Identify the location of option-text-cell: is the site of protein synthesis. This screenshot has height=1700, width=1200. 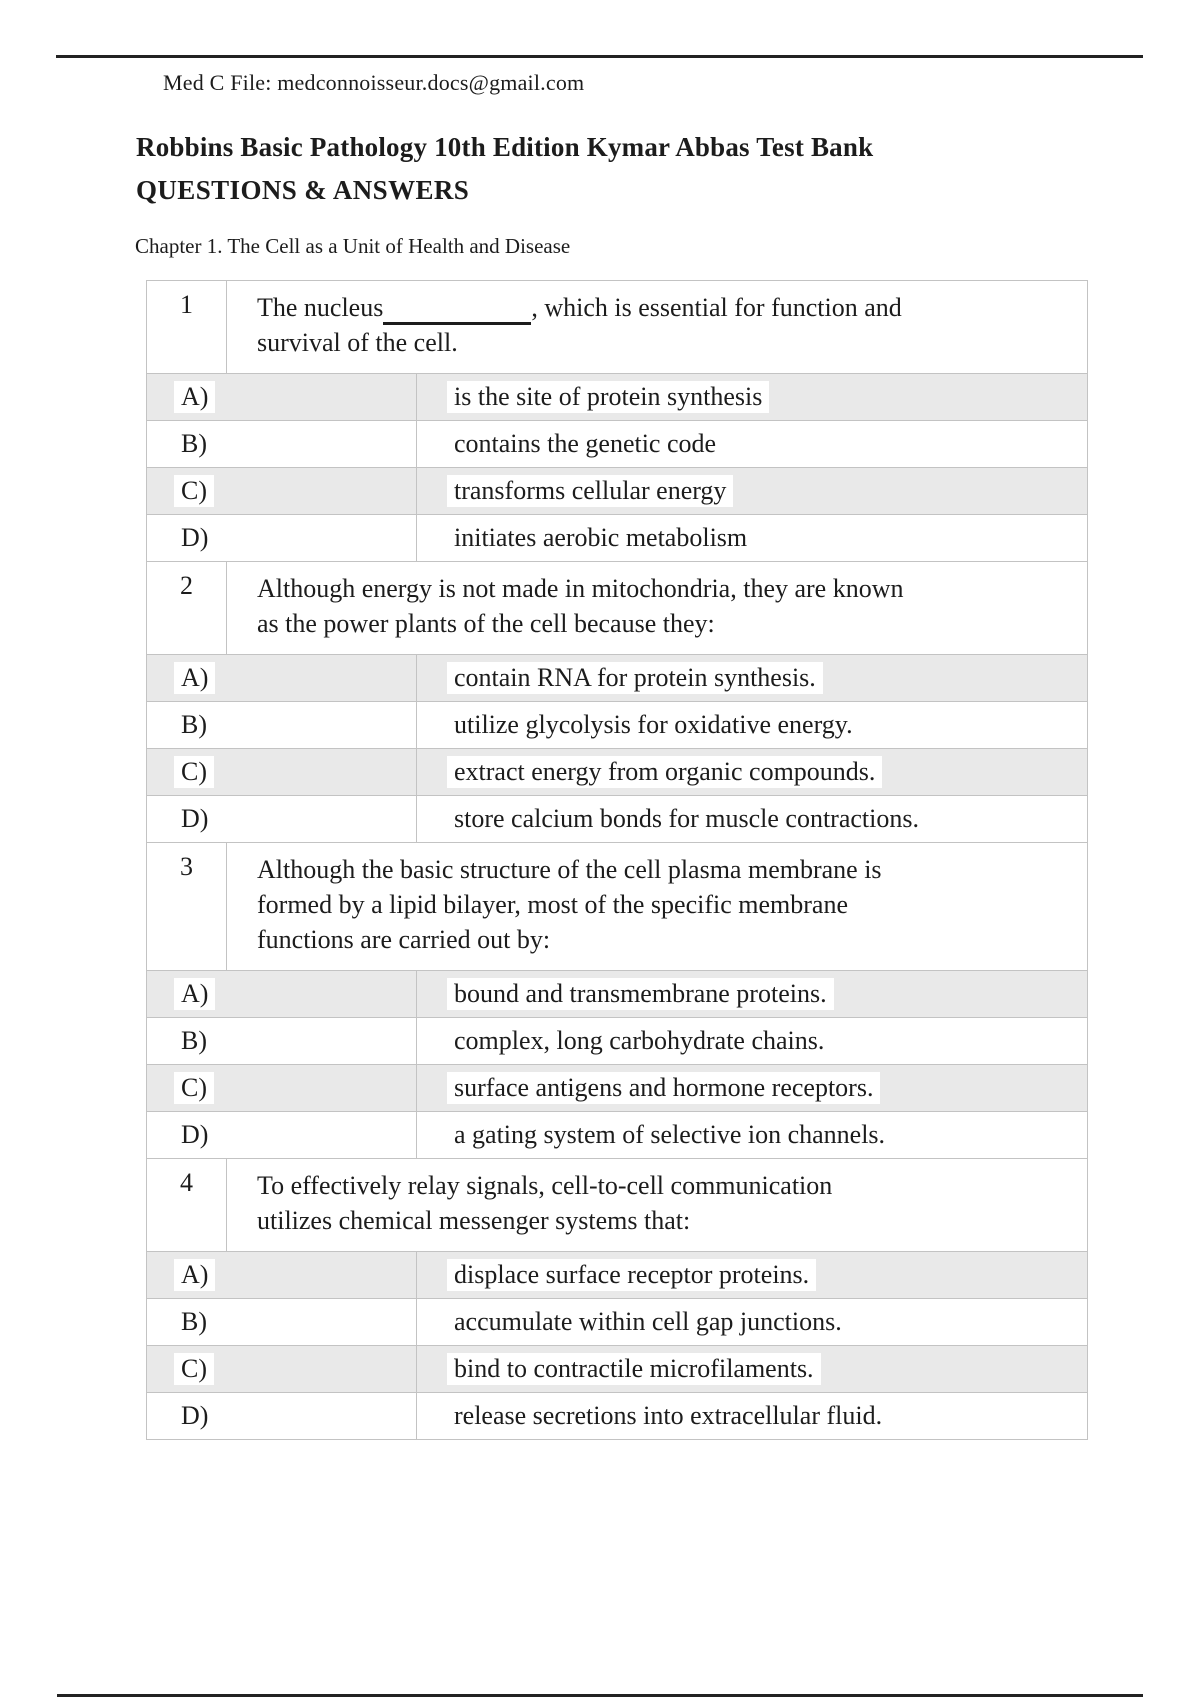
(752, 397).